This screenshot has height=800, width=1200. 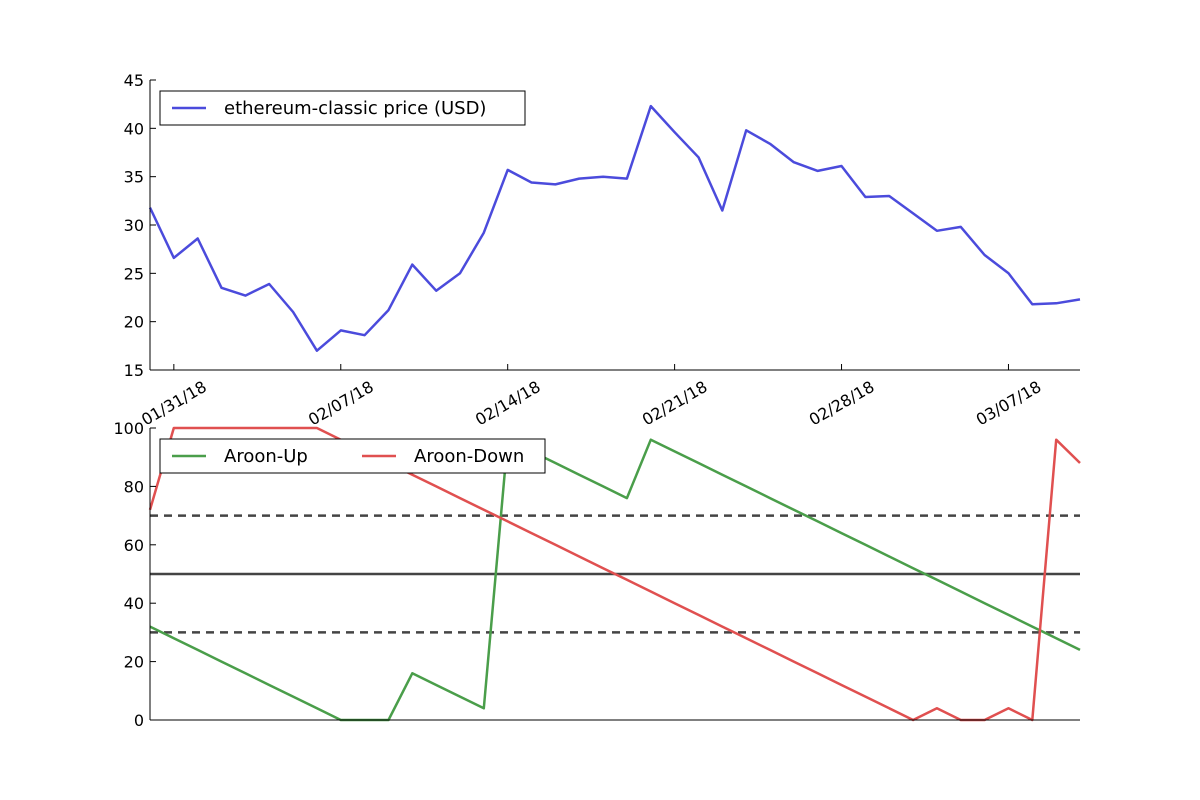 I want to click on y-tick-label-0-6: 45, so click(x=134, y=80).